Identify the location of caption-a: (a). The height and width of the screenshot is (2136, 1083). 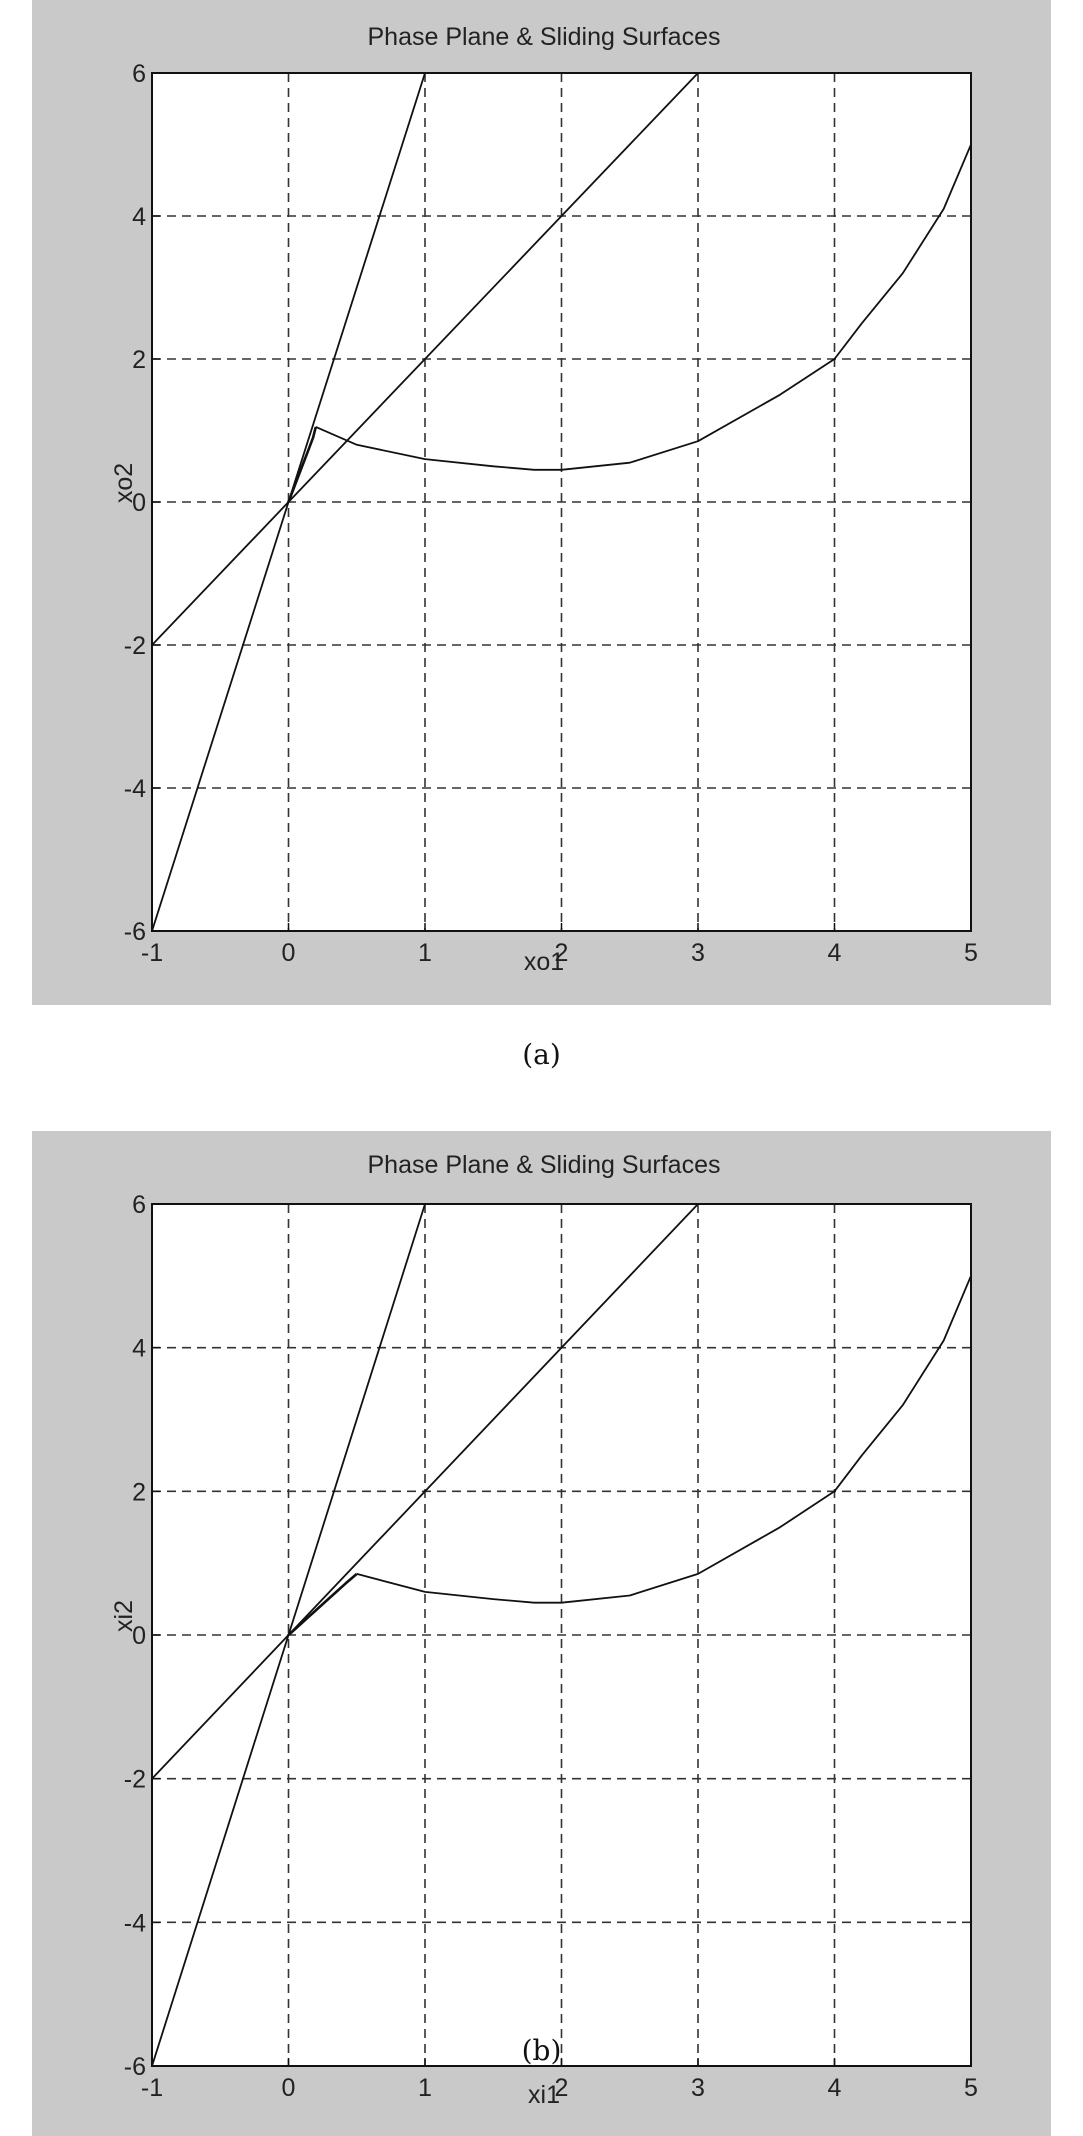
(541, 1054).